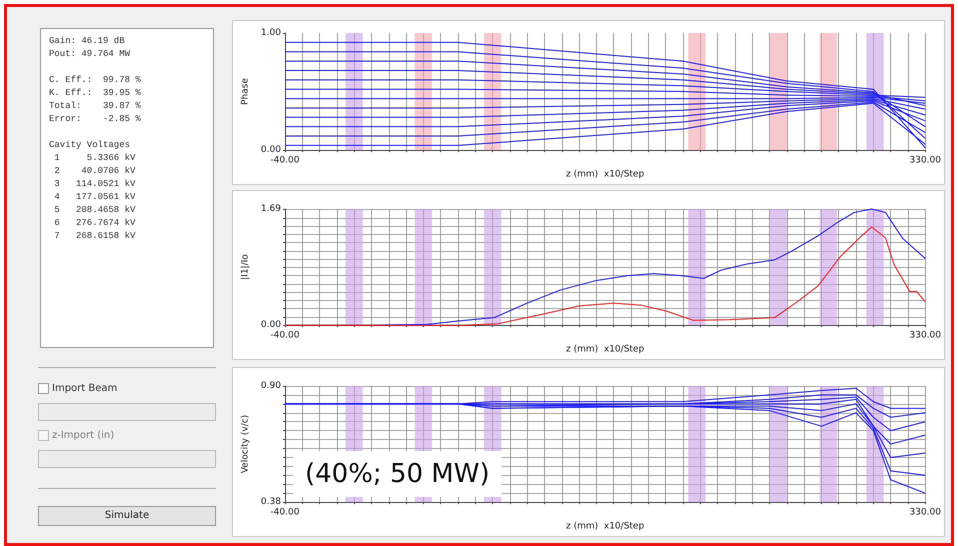  What do you see at coordinates (127, 516) in the screenshot?
I see `button: Simulate` at bounding box center [127, 516].